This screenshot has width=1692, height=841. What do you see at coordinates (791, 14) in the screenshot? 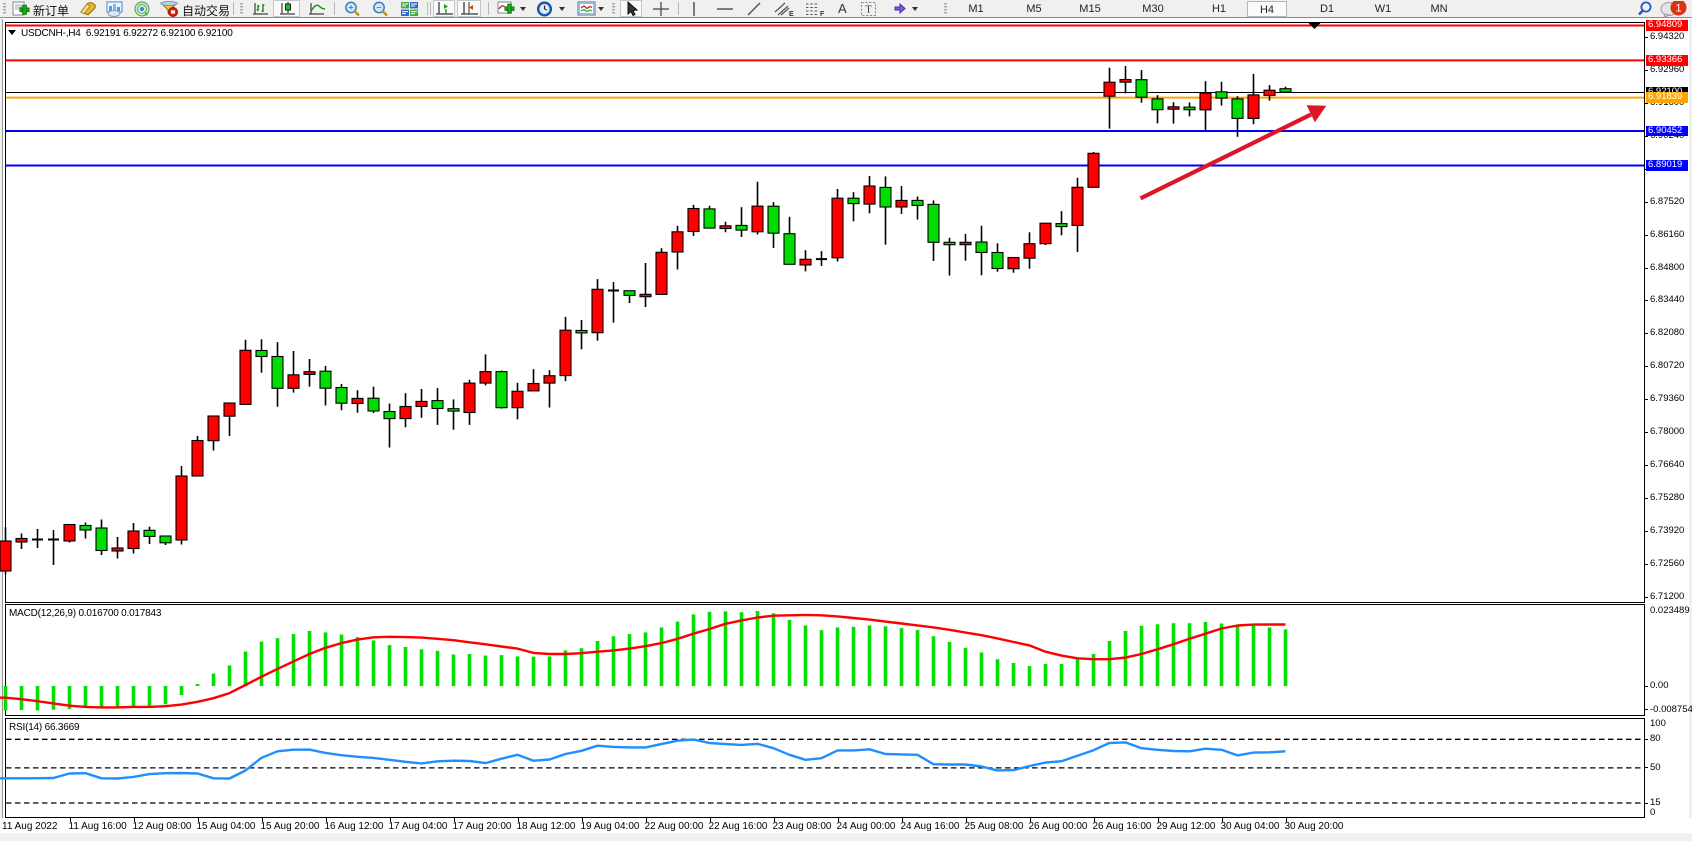
I see `svg-text: E` at bounding box center [791, 14].